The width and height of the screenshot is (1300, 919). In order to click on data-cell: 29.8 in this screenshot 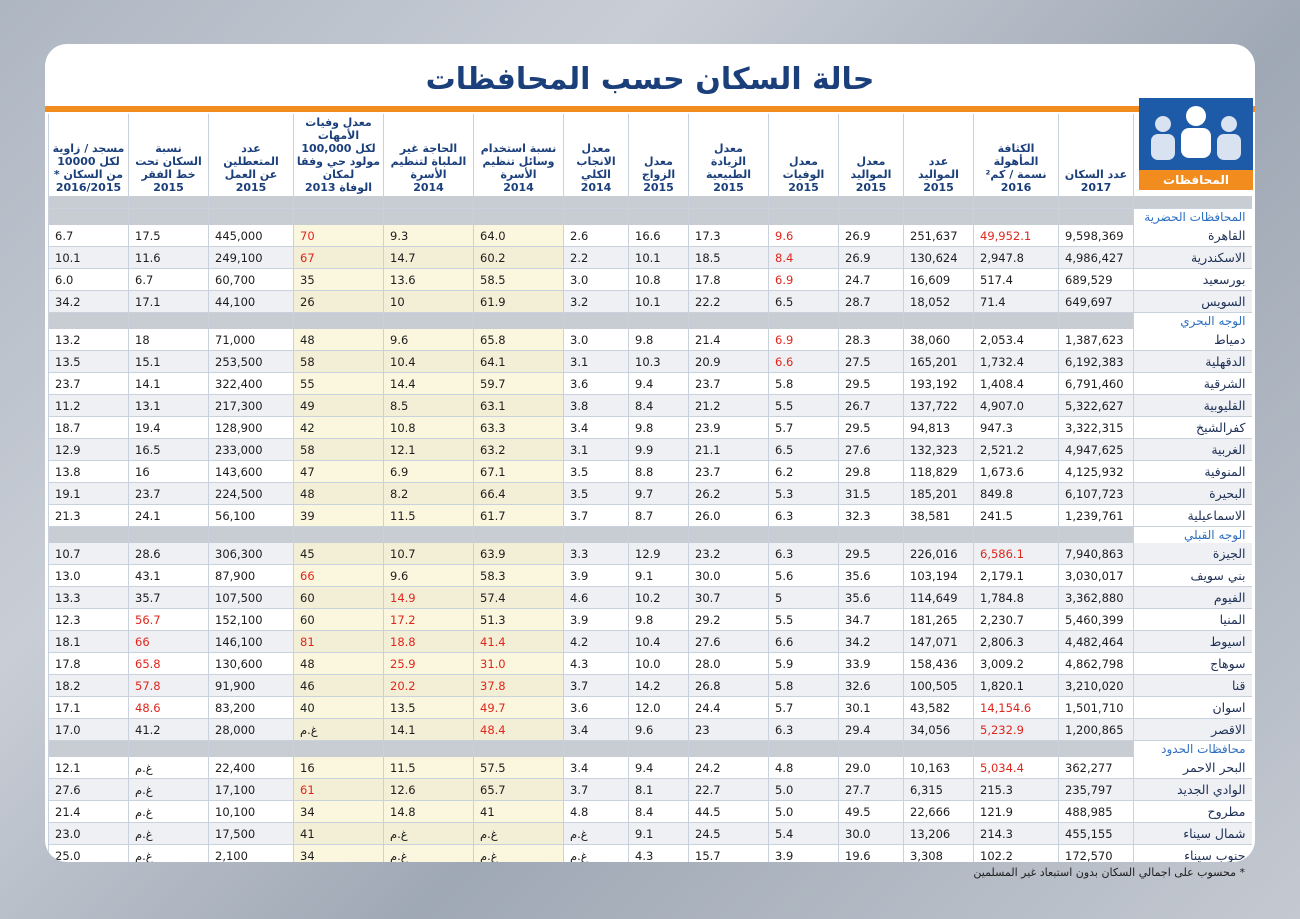, I will do `click(871, 471)`.